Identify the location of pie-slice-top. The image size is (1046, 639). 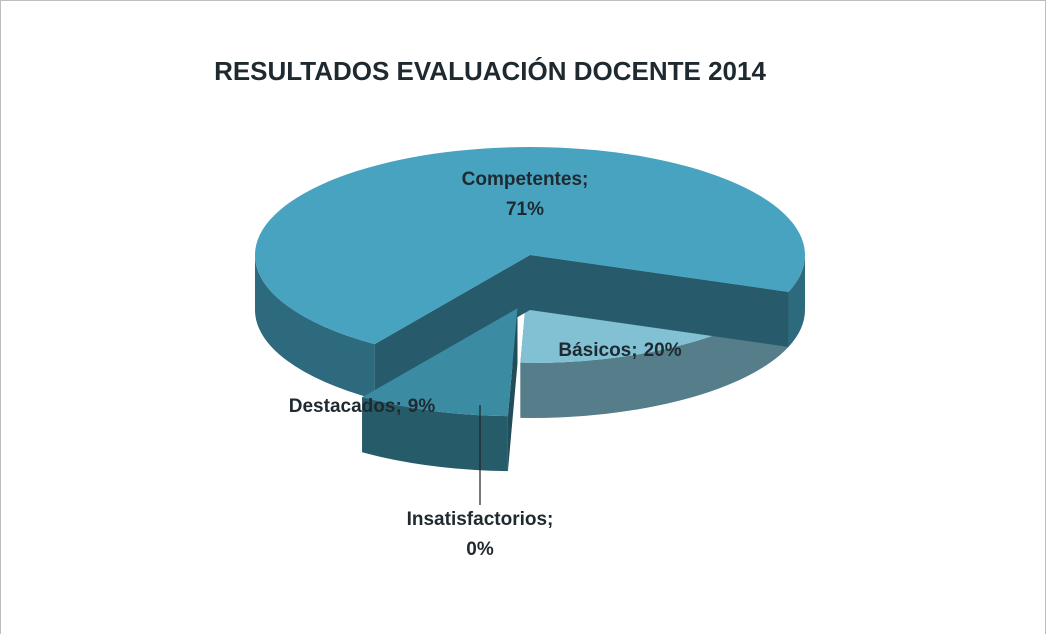
(440, 362).